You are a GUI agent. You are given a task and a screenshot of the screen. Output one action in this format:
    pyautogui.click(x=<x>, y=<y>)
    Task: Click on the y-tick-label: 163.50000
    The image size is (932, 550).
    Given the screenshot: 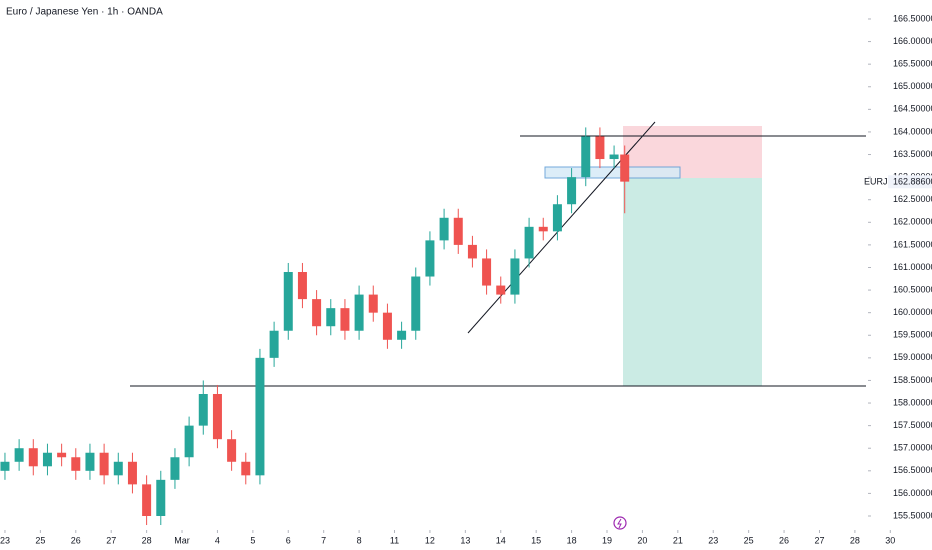 What is the action you would take?
    pyautogui.click(x=912, y=154)
    